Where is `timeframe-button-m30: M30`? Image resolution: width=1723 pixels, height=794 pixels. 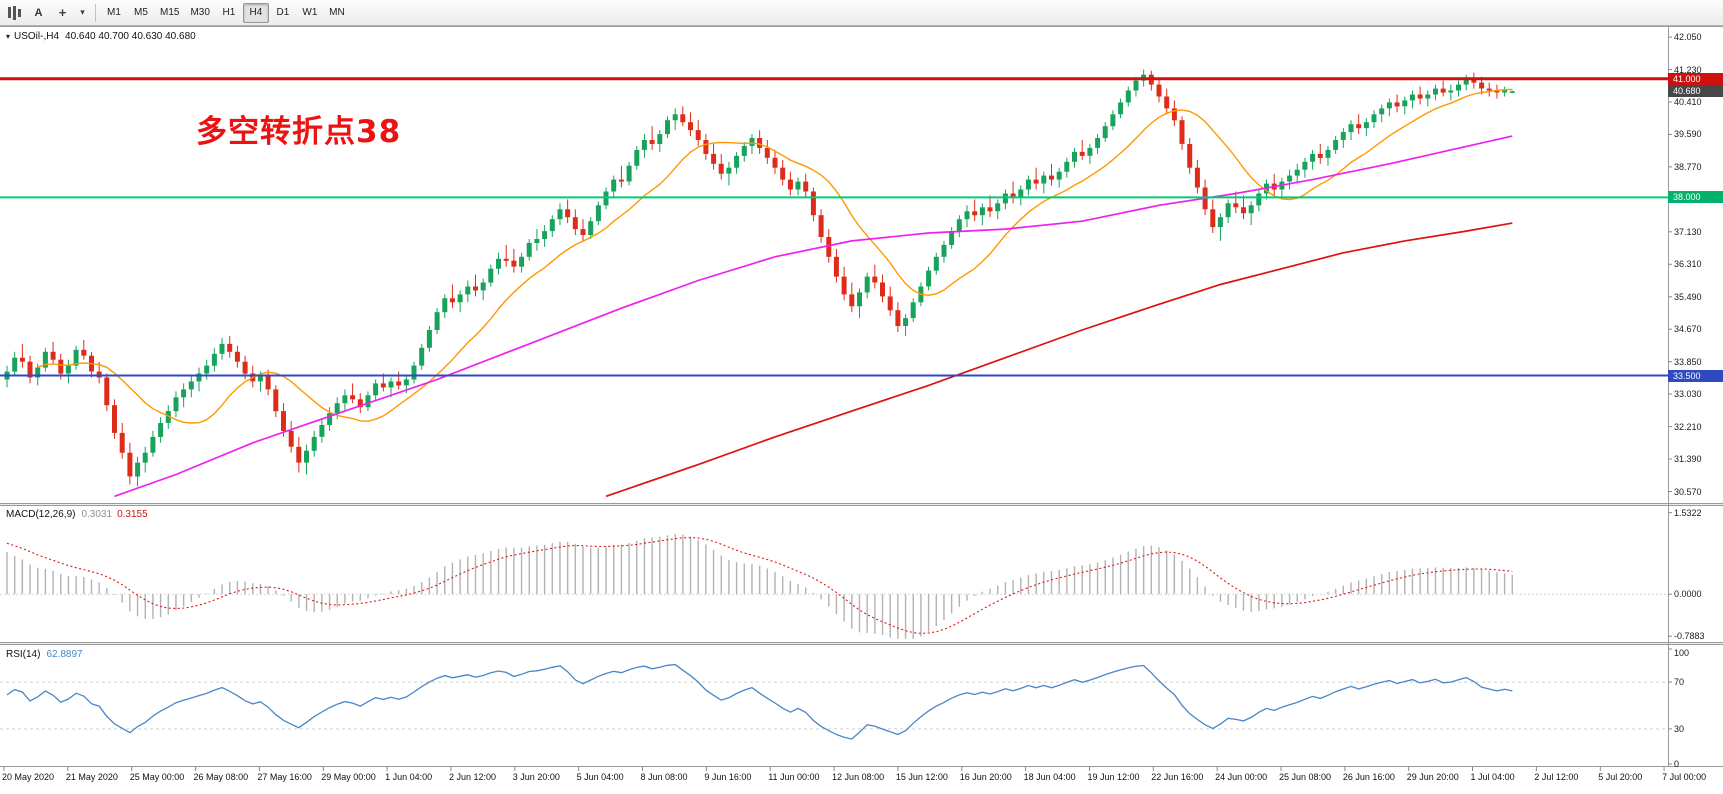
timeframe-button-m30: M30 is located at coordinates (200, 12).